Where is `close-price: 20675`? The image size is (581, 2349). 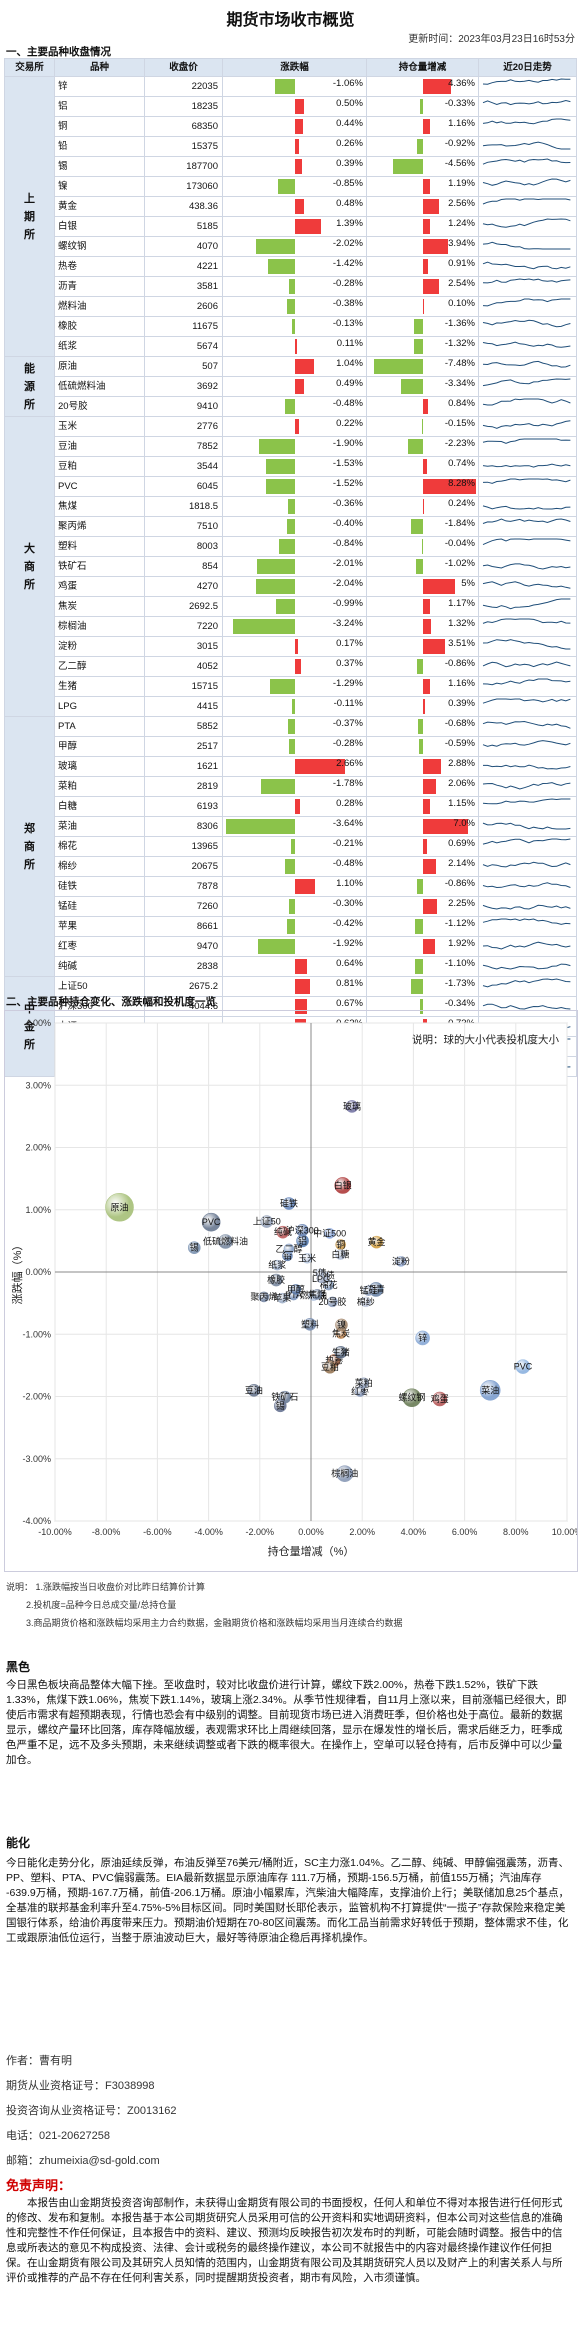 close-price: 20675 is located at coordinates (183, 866).